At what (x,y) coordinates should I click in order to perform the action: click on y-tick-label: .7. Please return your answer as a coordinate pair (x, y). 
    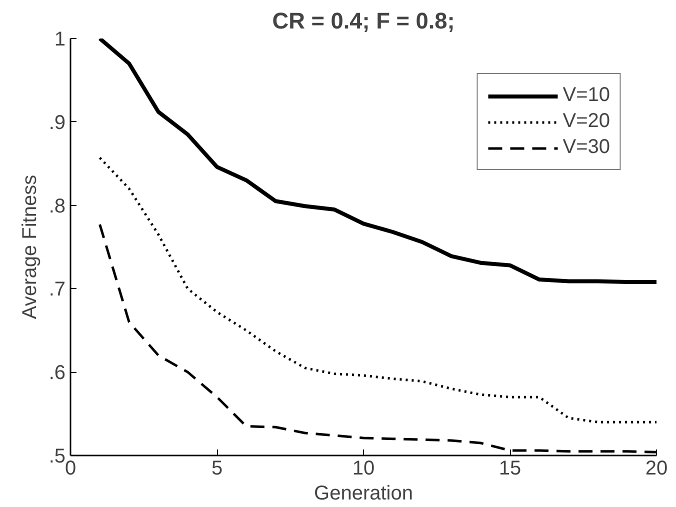
    Looking at the image, I should click on (57, 289).